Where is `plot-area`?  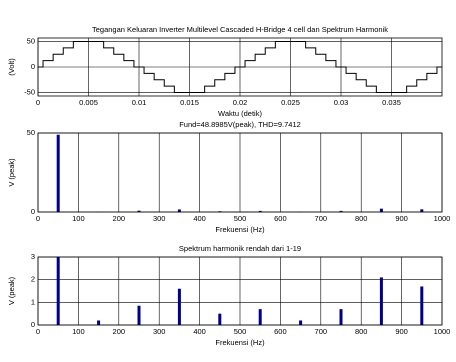 plot-area is located at coordinates (240, 67).